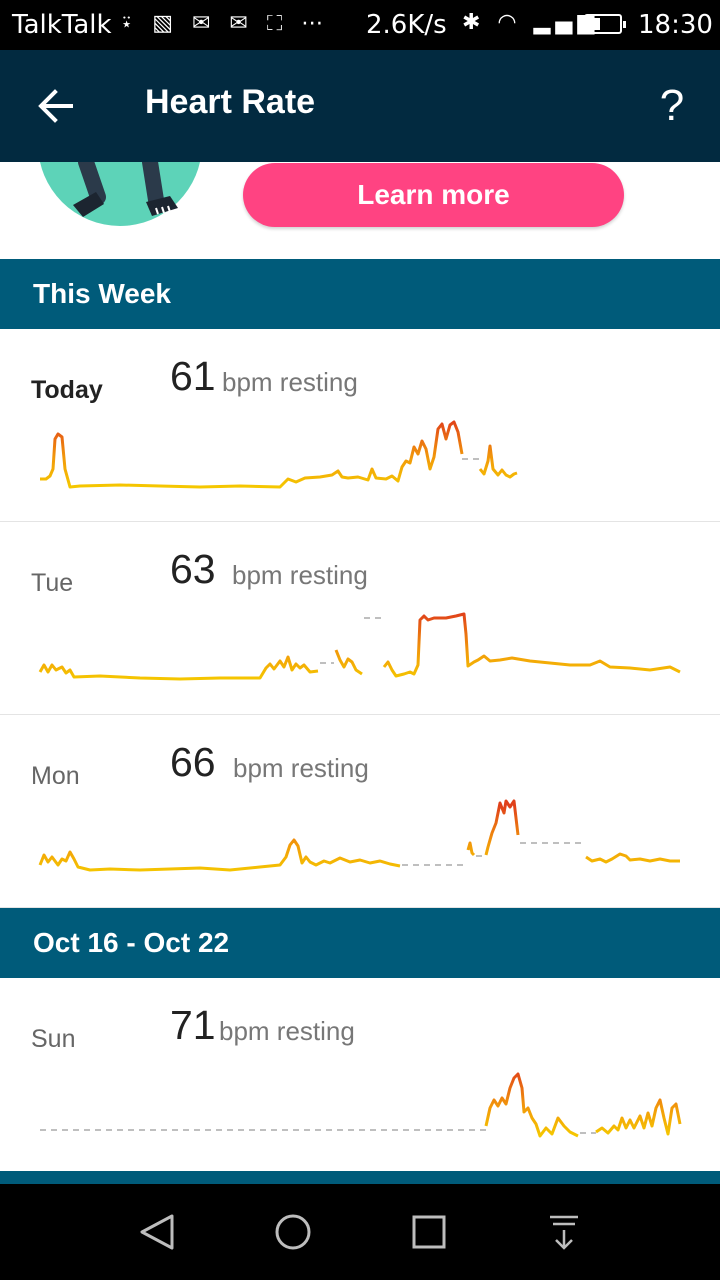 The image size is (720, 1280). What do you see at coordinates (67, 390) in the screenshot?
I see `day-label: Today` at bounding box center [67, 390].